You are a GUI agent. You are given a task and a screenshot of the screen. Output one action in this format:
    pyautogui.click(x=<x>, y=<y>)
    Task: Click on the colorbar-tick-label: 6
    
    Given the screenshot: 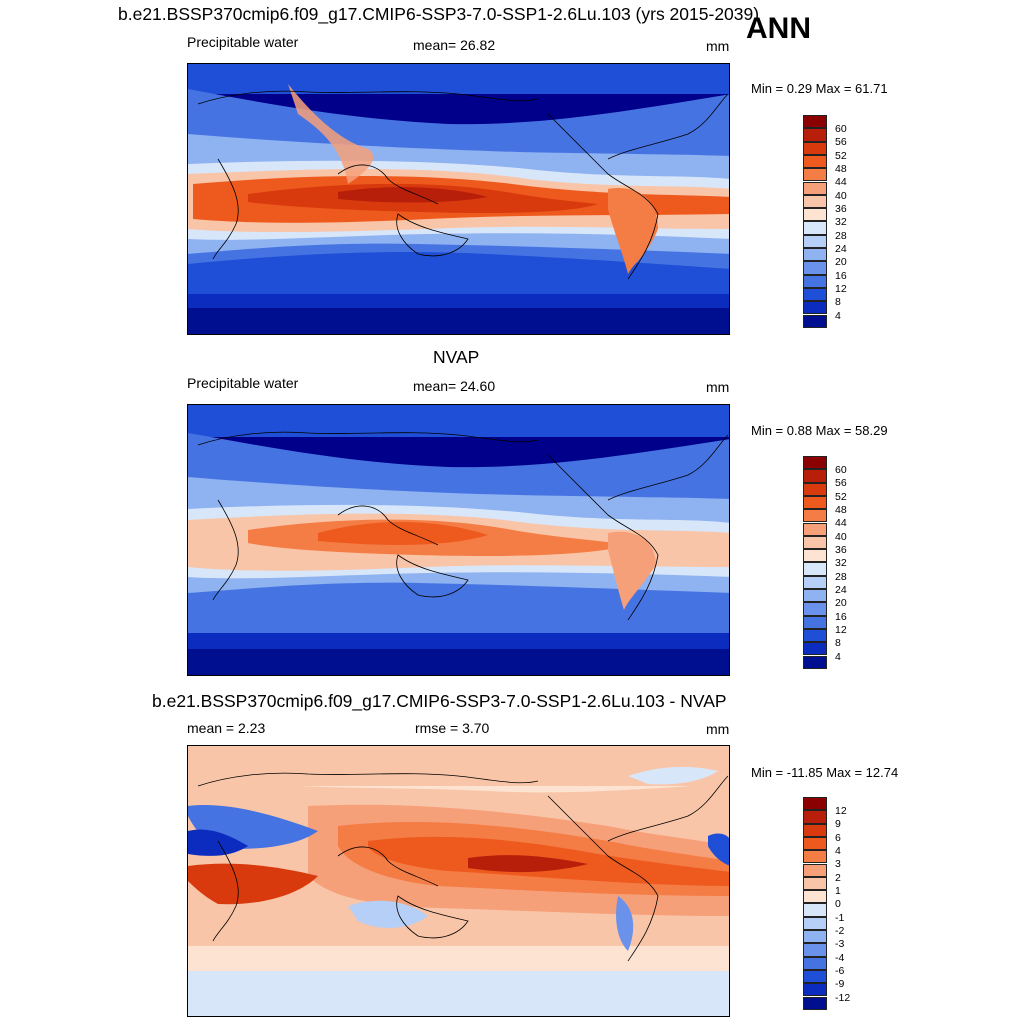 What is the action you would take?
    pyautogui.click(x=838, y=838)
    